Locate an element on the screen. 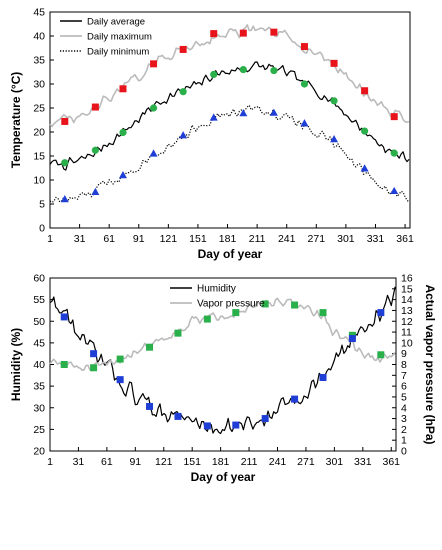  y-tick-label: 55 is located at coordinates (39, 300).